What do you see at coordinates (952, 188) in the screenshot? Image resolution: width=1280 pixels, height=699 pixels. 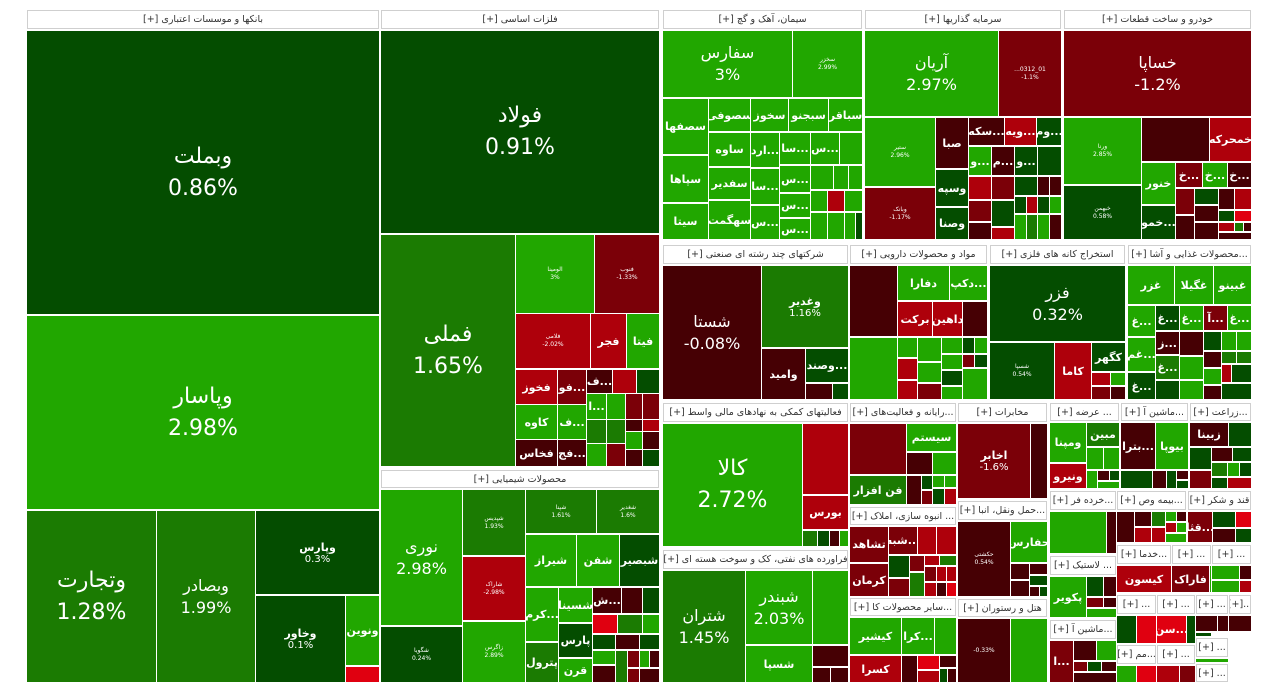 I see `stock-tile: وسپه` at bounding box center [952, 188].